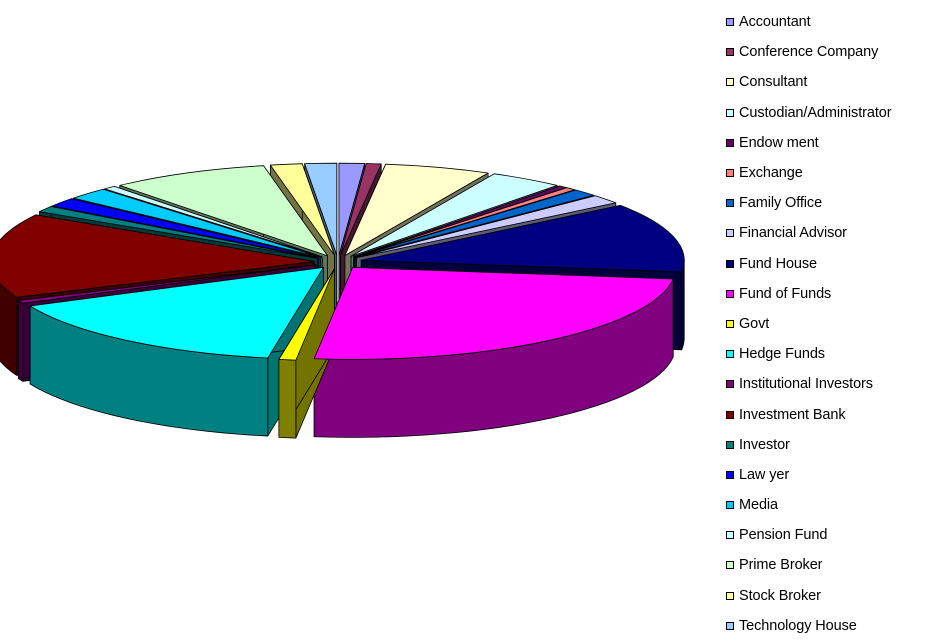  What do you see at coordinates (829, 505) in the screenshot?
I see `legend-item: Media` at bounding box center [829, 505].